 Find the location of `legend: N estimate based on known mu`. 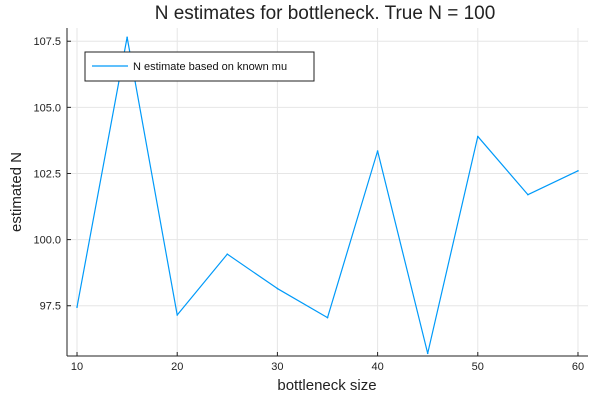

legend: N estimate based on known mu is located at coordinates (199, 66).